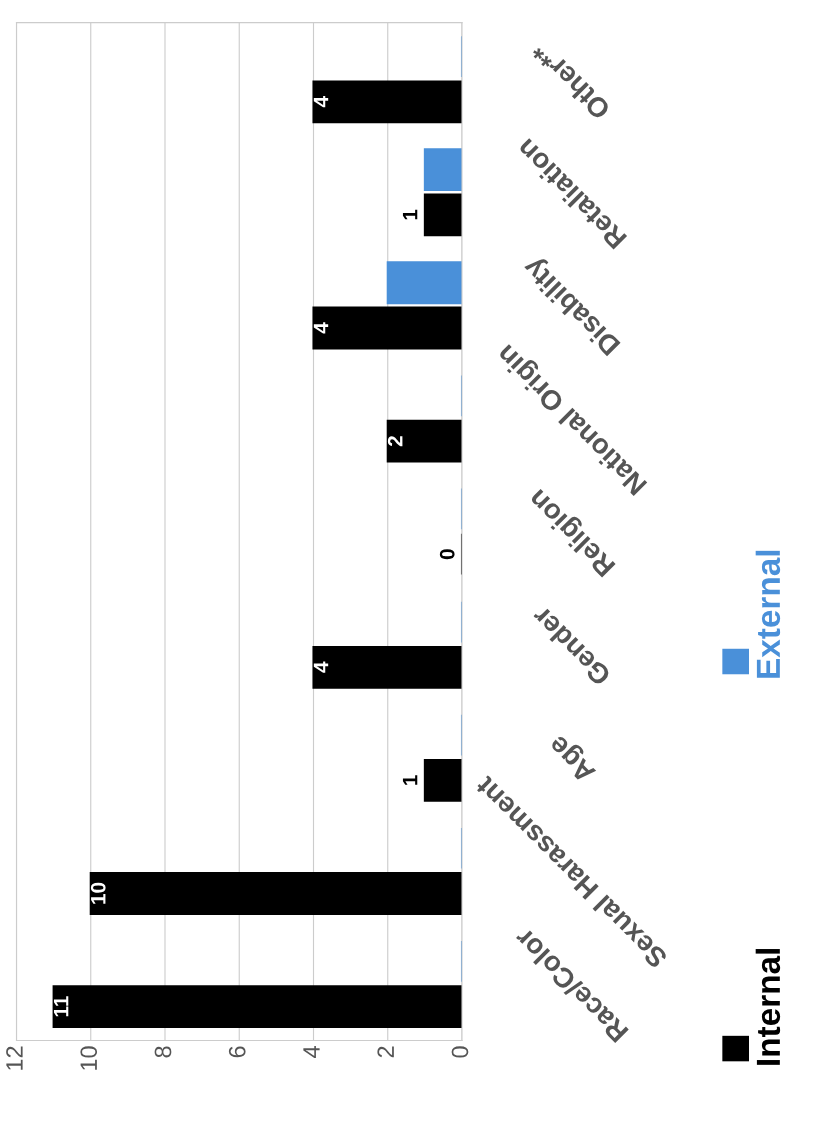  What do you see at coordinates (768, 1007) in the screenshot?
I see `text: Internal` at bounding box center [768, 1007].